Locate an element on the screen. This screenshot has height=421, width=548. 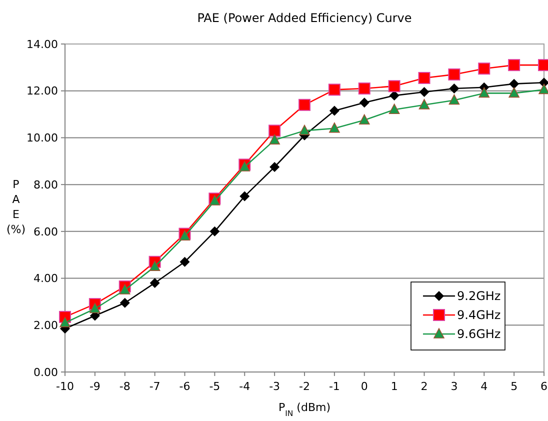
x-tick-label: -2 is located at coordinates (304, 386).